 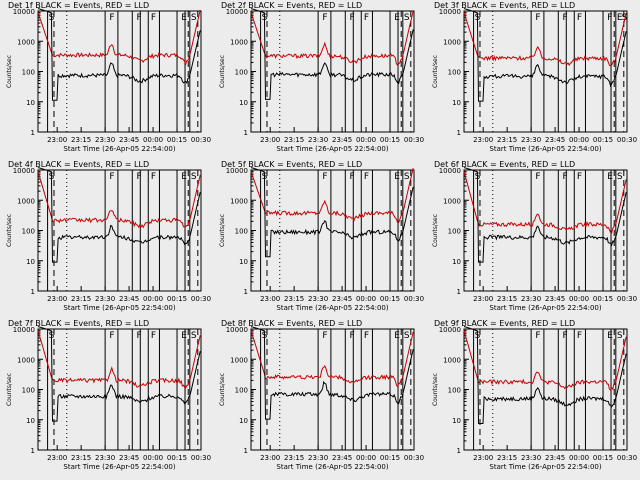 I want to click on panel-title: Det 1f BLACK = Events, RED = LLD, so click(x=78, y=5).